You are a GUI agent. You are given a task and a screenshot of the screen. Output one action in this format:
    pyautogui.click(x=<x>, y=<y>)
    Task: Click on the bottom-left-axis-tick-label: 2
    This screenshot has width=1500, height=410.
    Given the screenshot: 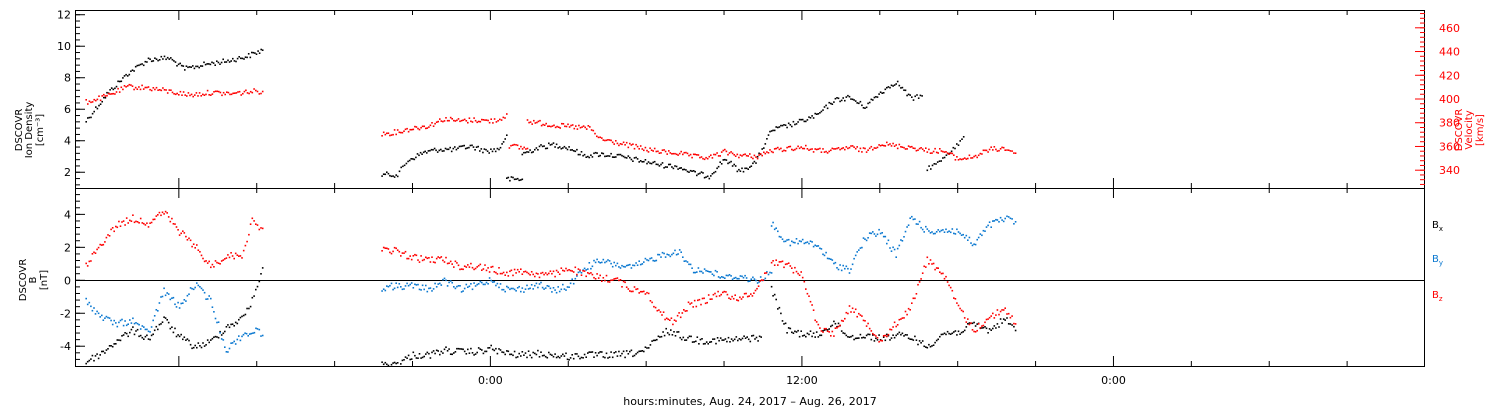 What is the action you would take?
    pyautogui.click(x=67, y=247)
    